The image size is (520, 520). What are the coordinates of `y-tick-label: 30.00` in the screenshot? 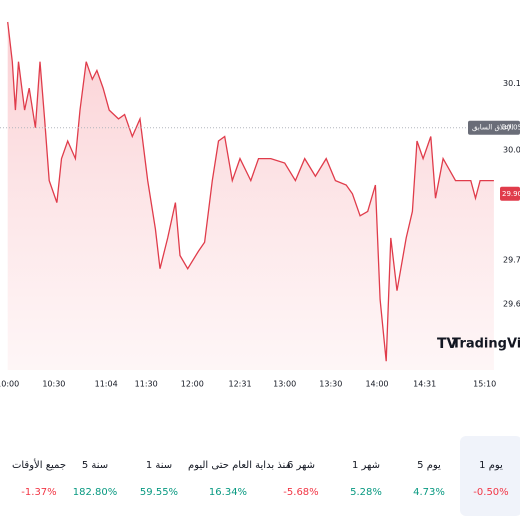 It's located at (511, 149).